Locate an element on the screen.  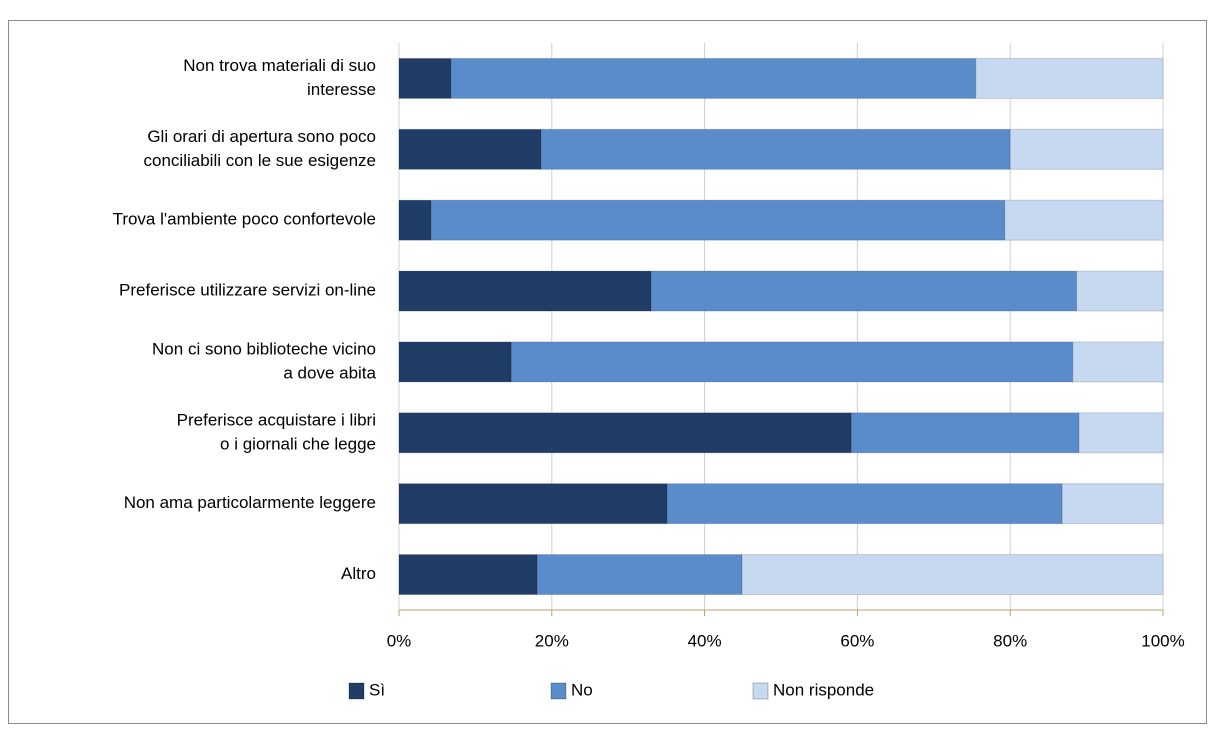
x-tick-label: 0% is located at coordinates (399, 640).